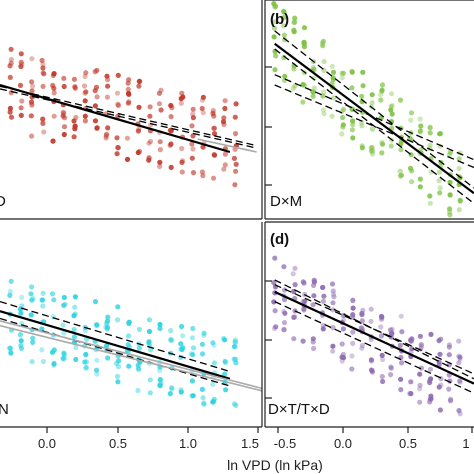 Image resolution: width=474 pixels, height=474 pixels. I want to click on x-tick-label: 1.5, so click(250, 443).